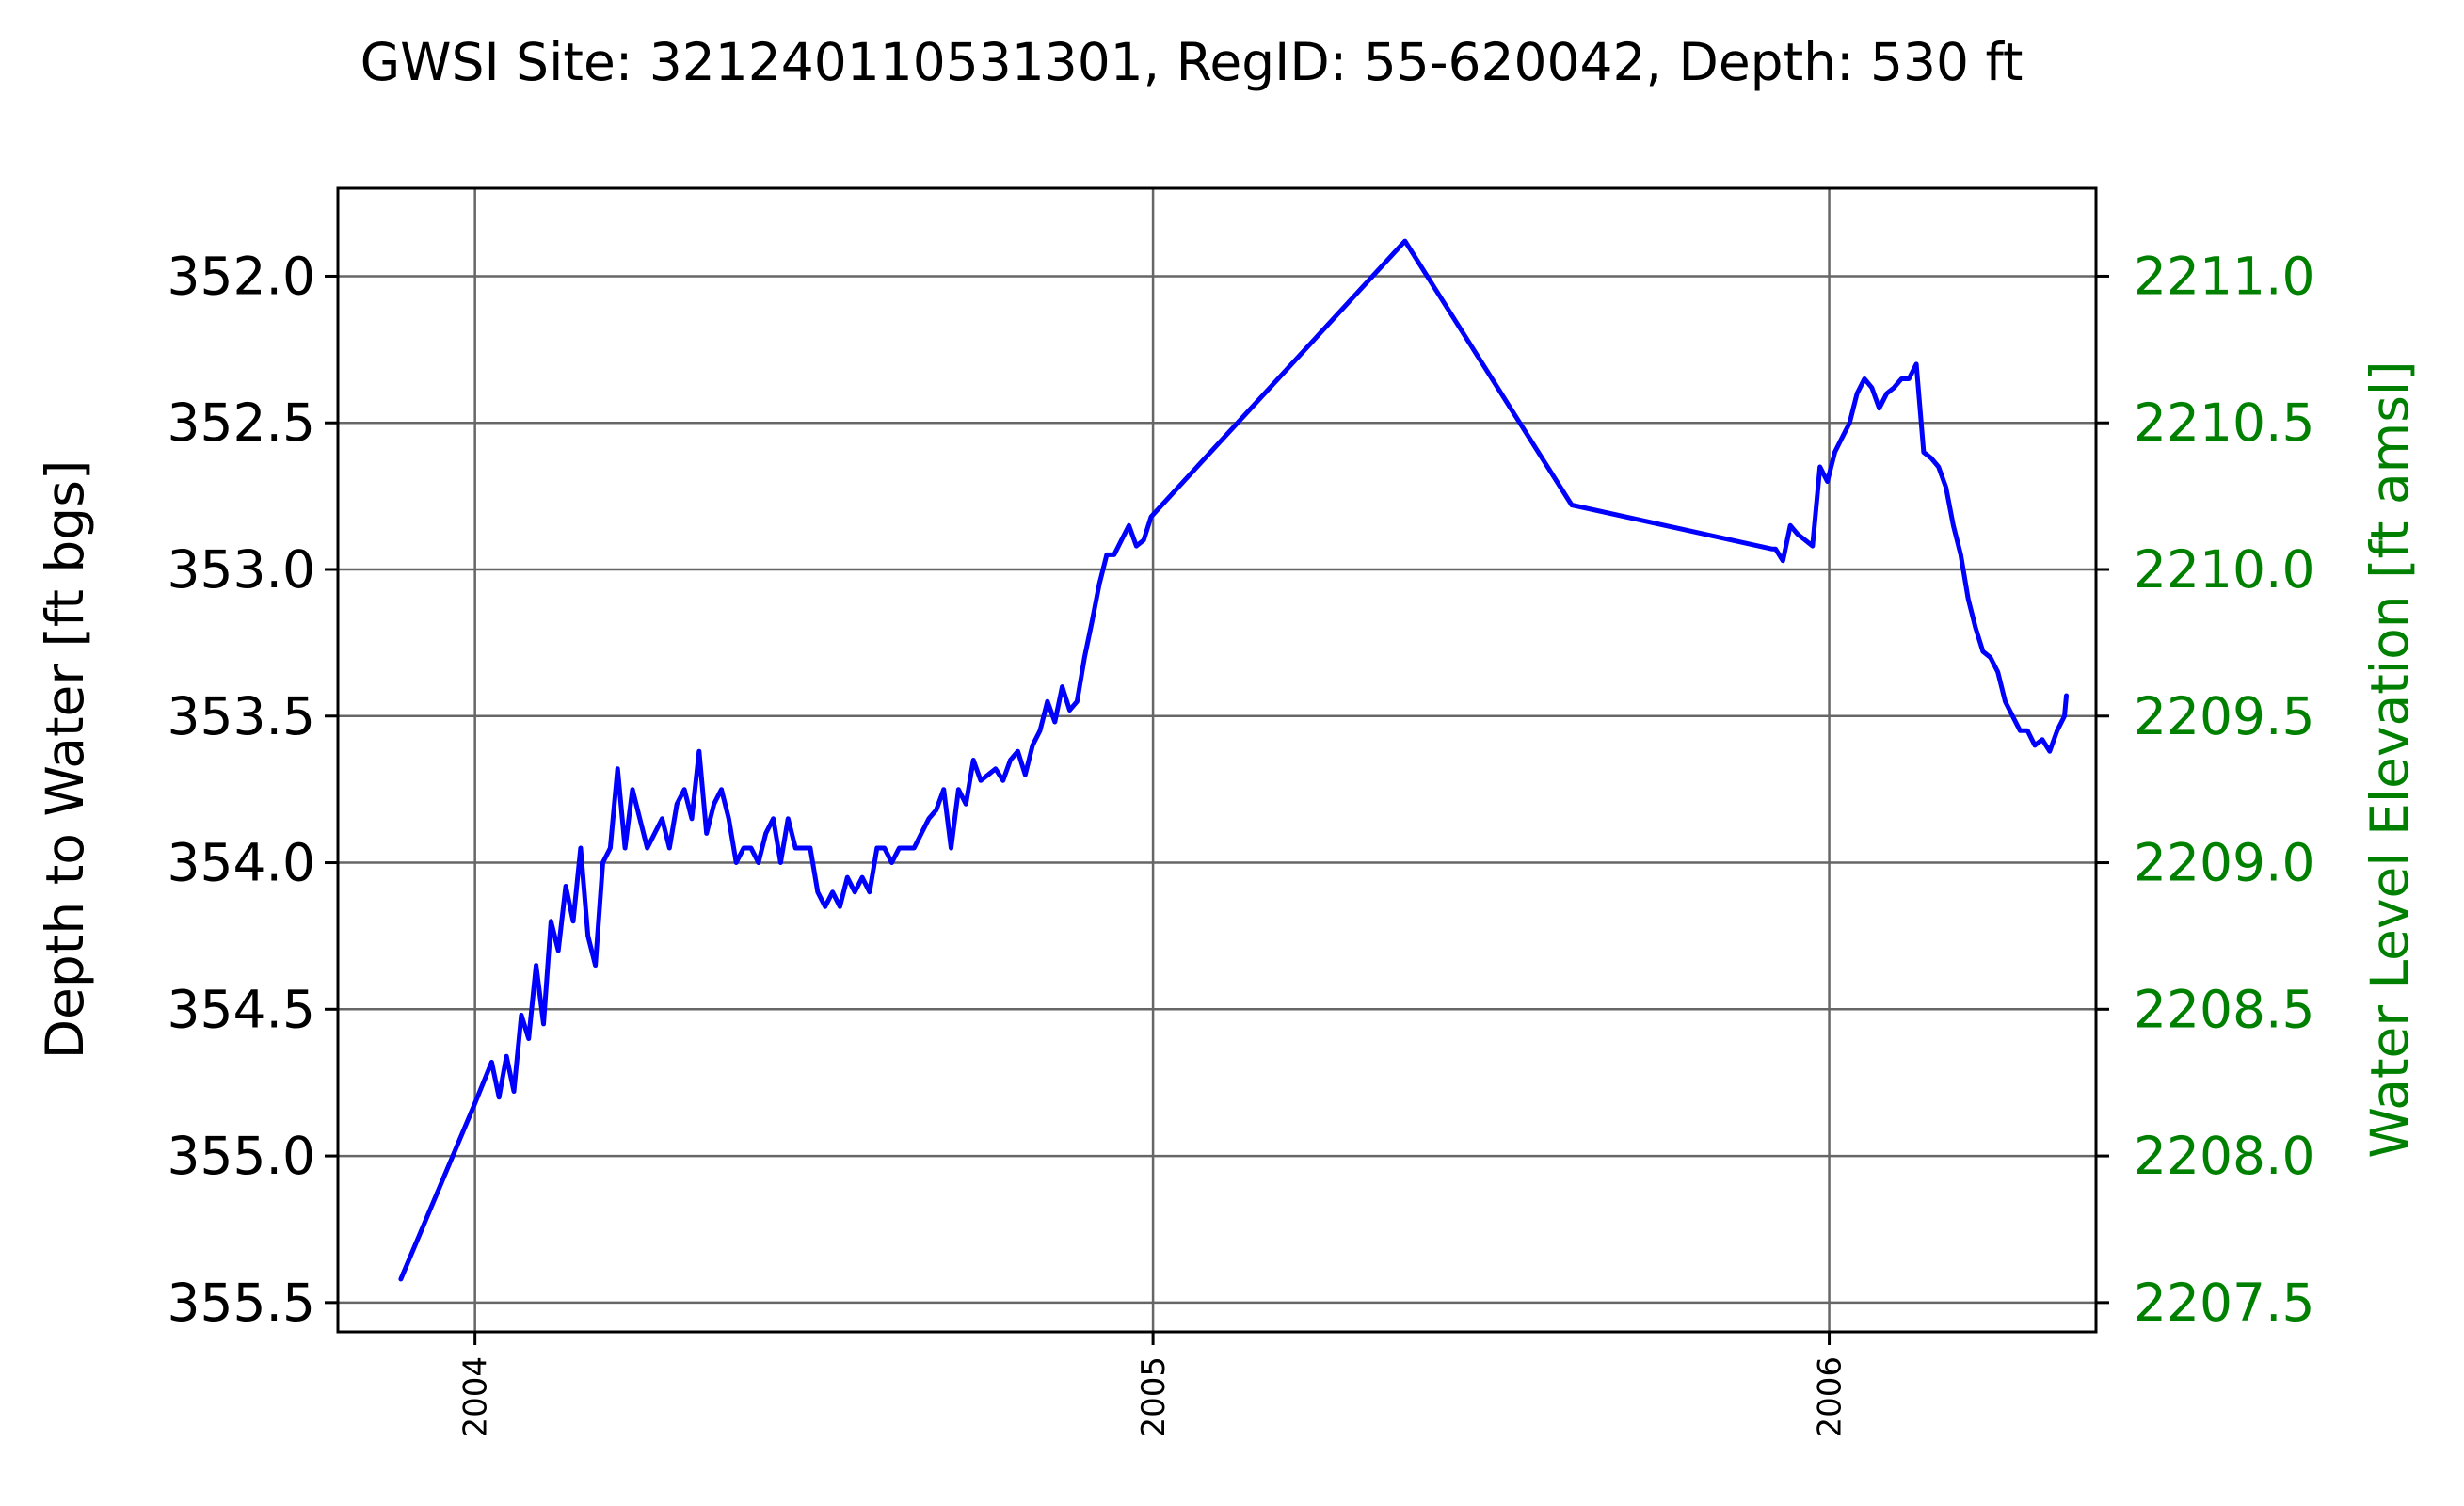 The image size is (2464, 1506). I want to click on left-y-axis: 352.0 352.5 353.0 353.5 354.0 354.5 355.0 355.5, so click(253, 789).